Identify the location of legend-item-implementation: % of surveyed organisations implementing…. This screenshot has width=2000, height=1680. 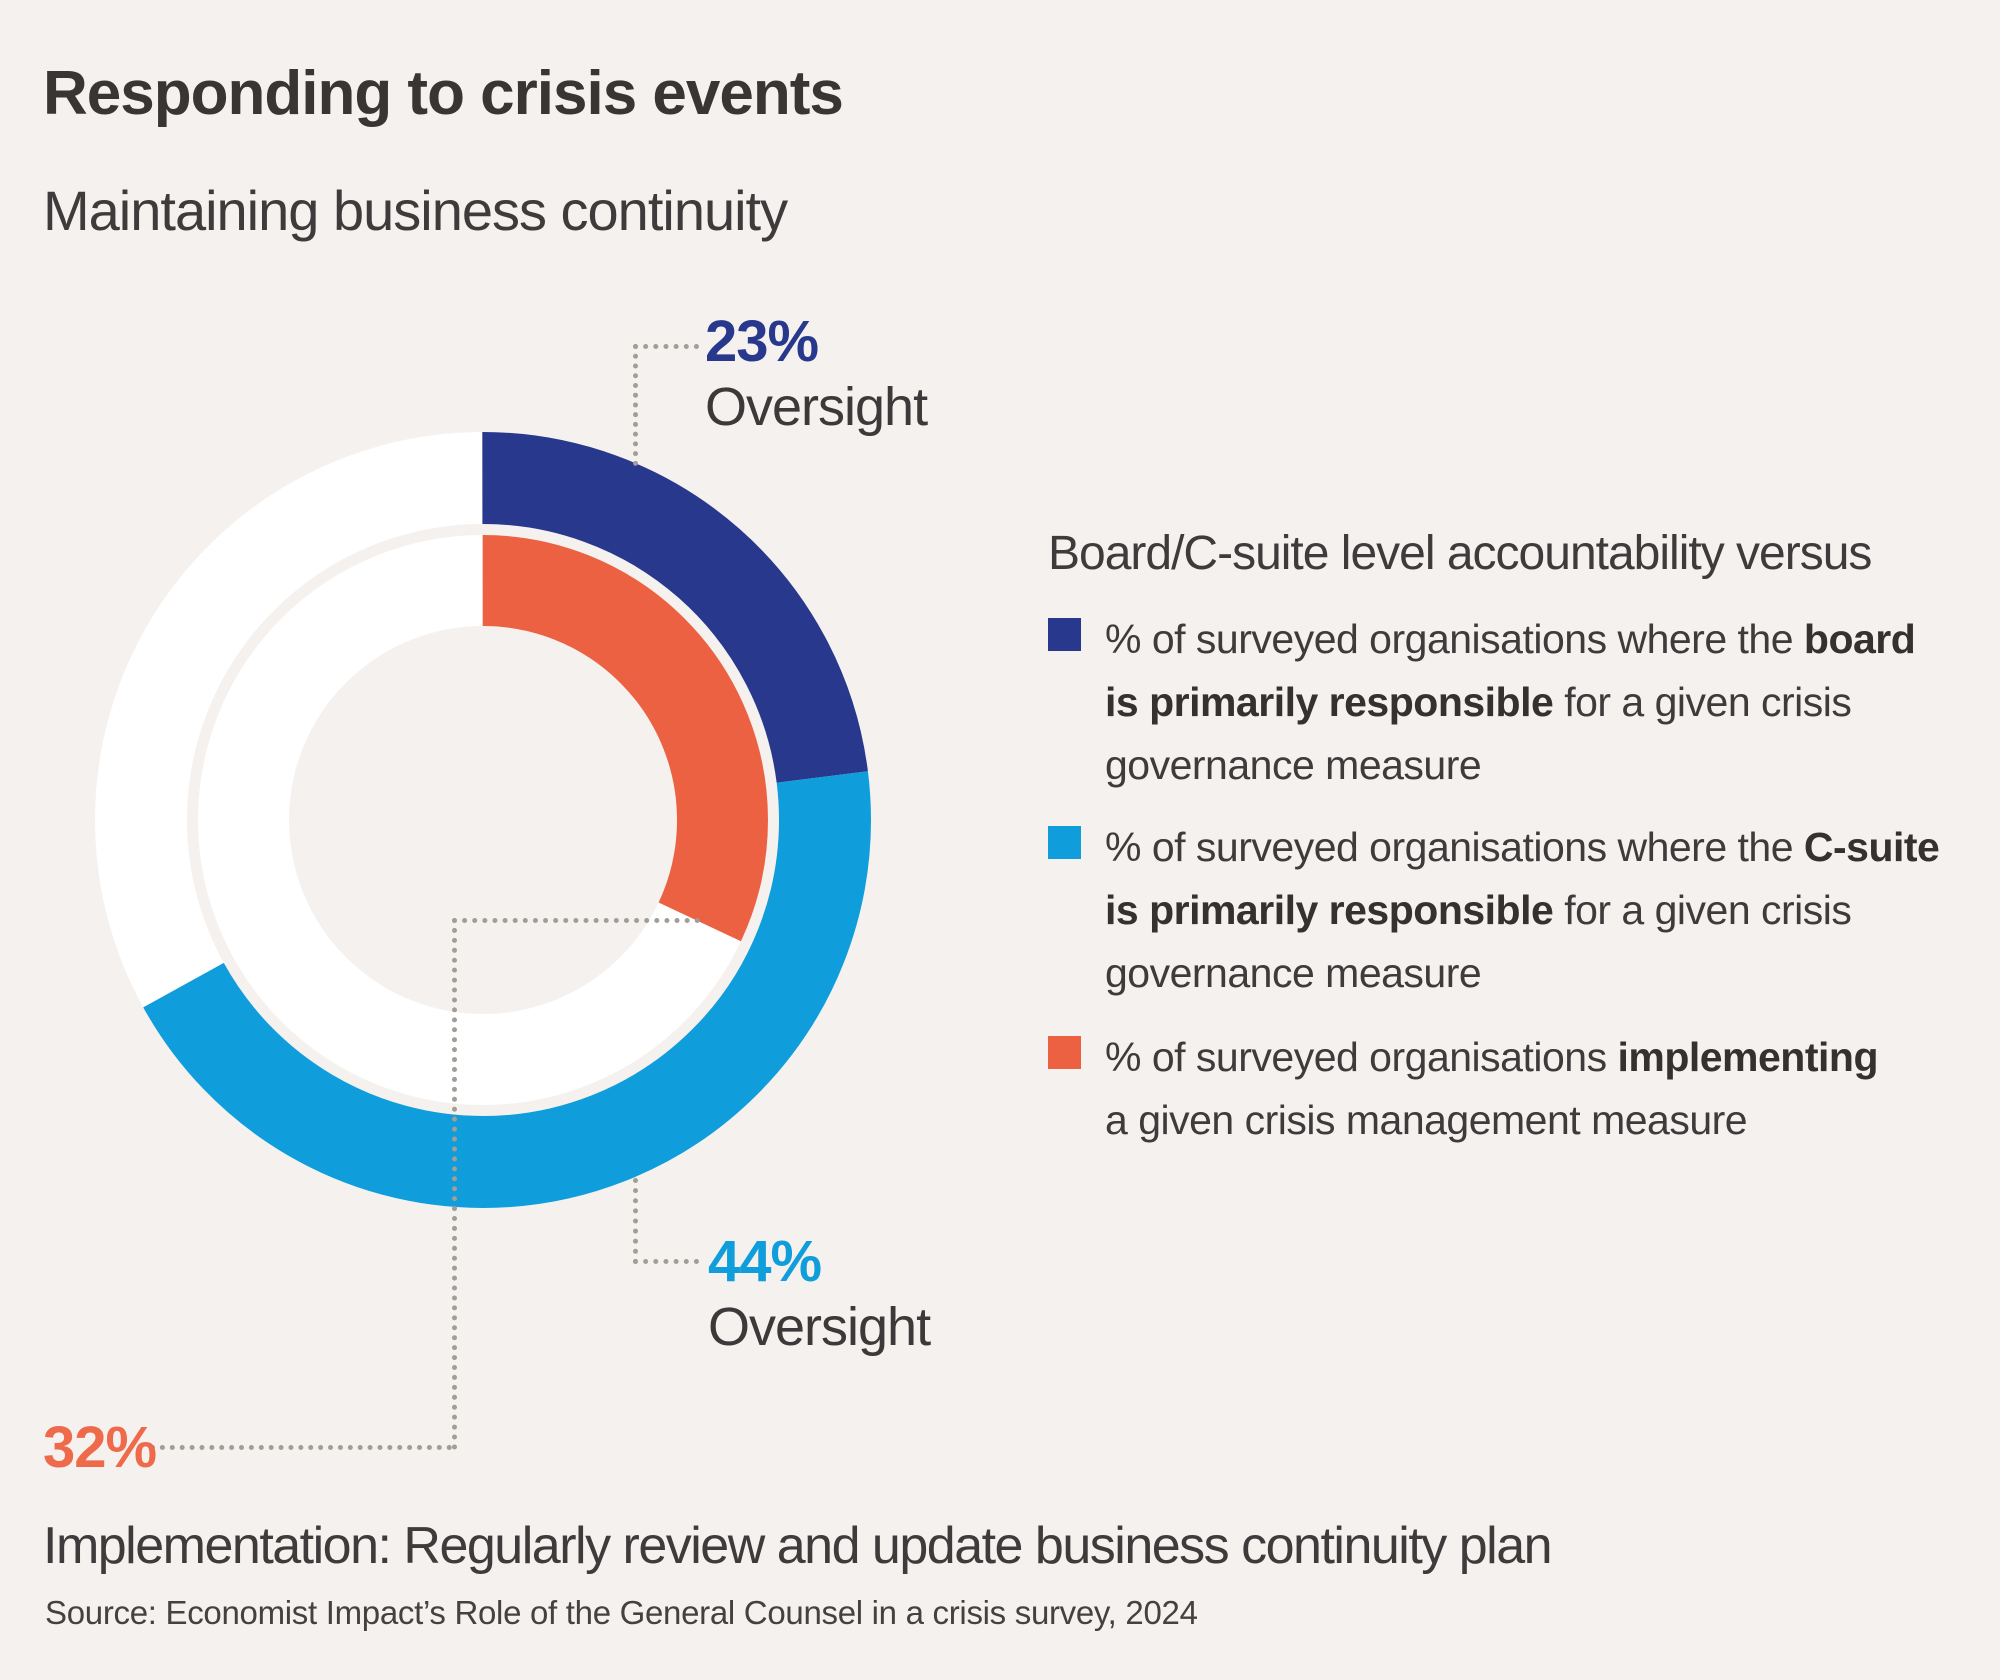
(1463, 1089).